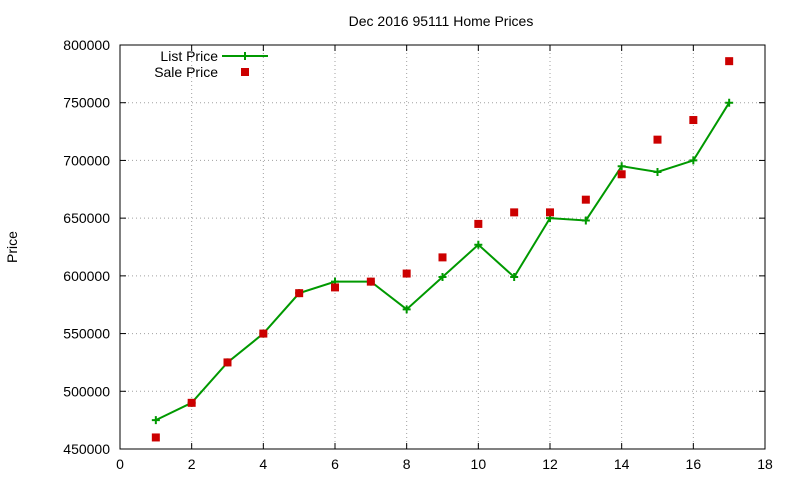 The width and height of the screenshot is (800, 480). Describe the element at coordinates (86, 103) in the screenshot. I see `y-tick-label: 750000` at that location.